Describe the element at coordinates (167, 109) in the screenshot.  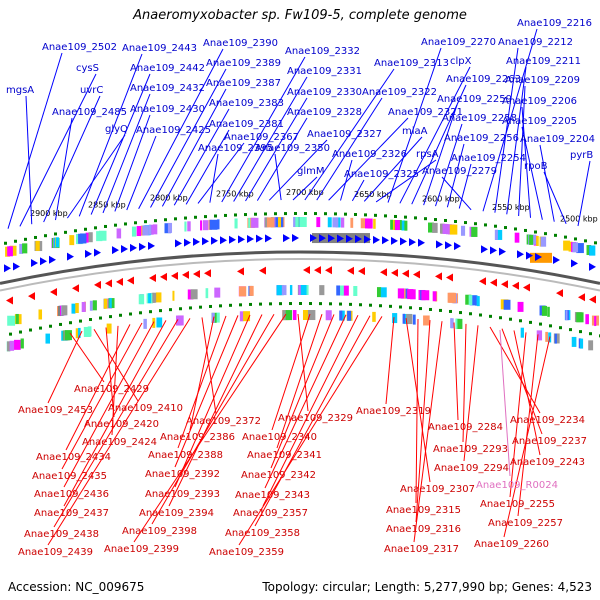
I see `top-gene-label: Anae109_2430` at that location.